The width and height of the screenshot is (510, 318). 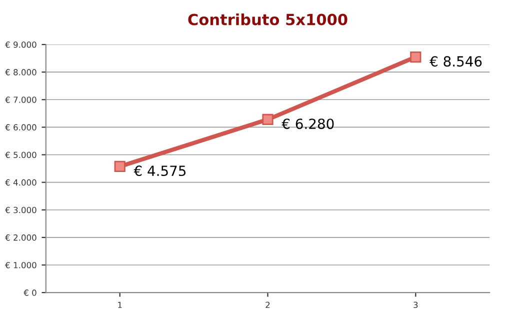 I want to click on y-tick-label: € 0, so click(x=30, y=293).